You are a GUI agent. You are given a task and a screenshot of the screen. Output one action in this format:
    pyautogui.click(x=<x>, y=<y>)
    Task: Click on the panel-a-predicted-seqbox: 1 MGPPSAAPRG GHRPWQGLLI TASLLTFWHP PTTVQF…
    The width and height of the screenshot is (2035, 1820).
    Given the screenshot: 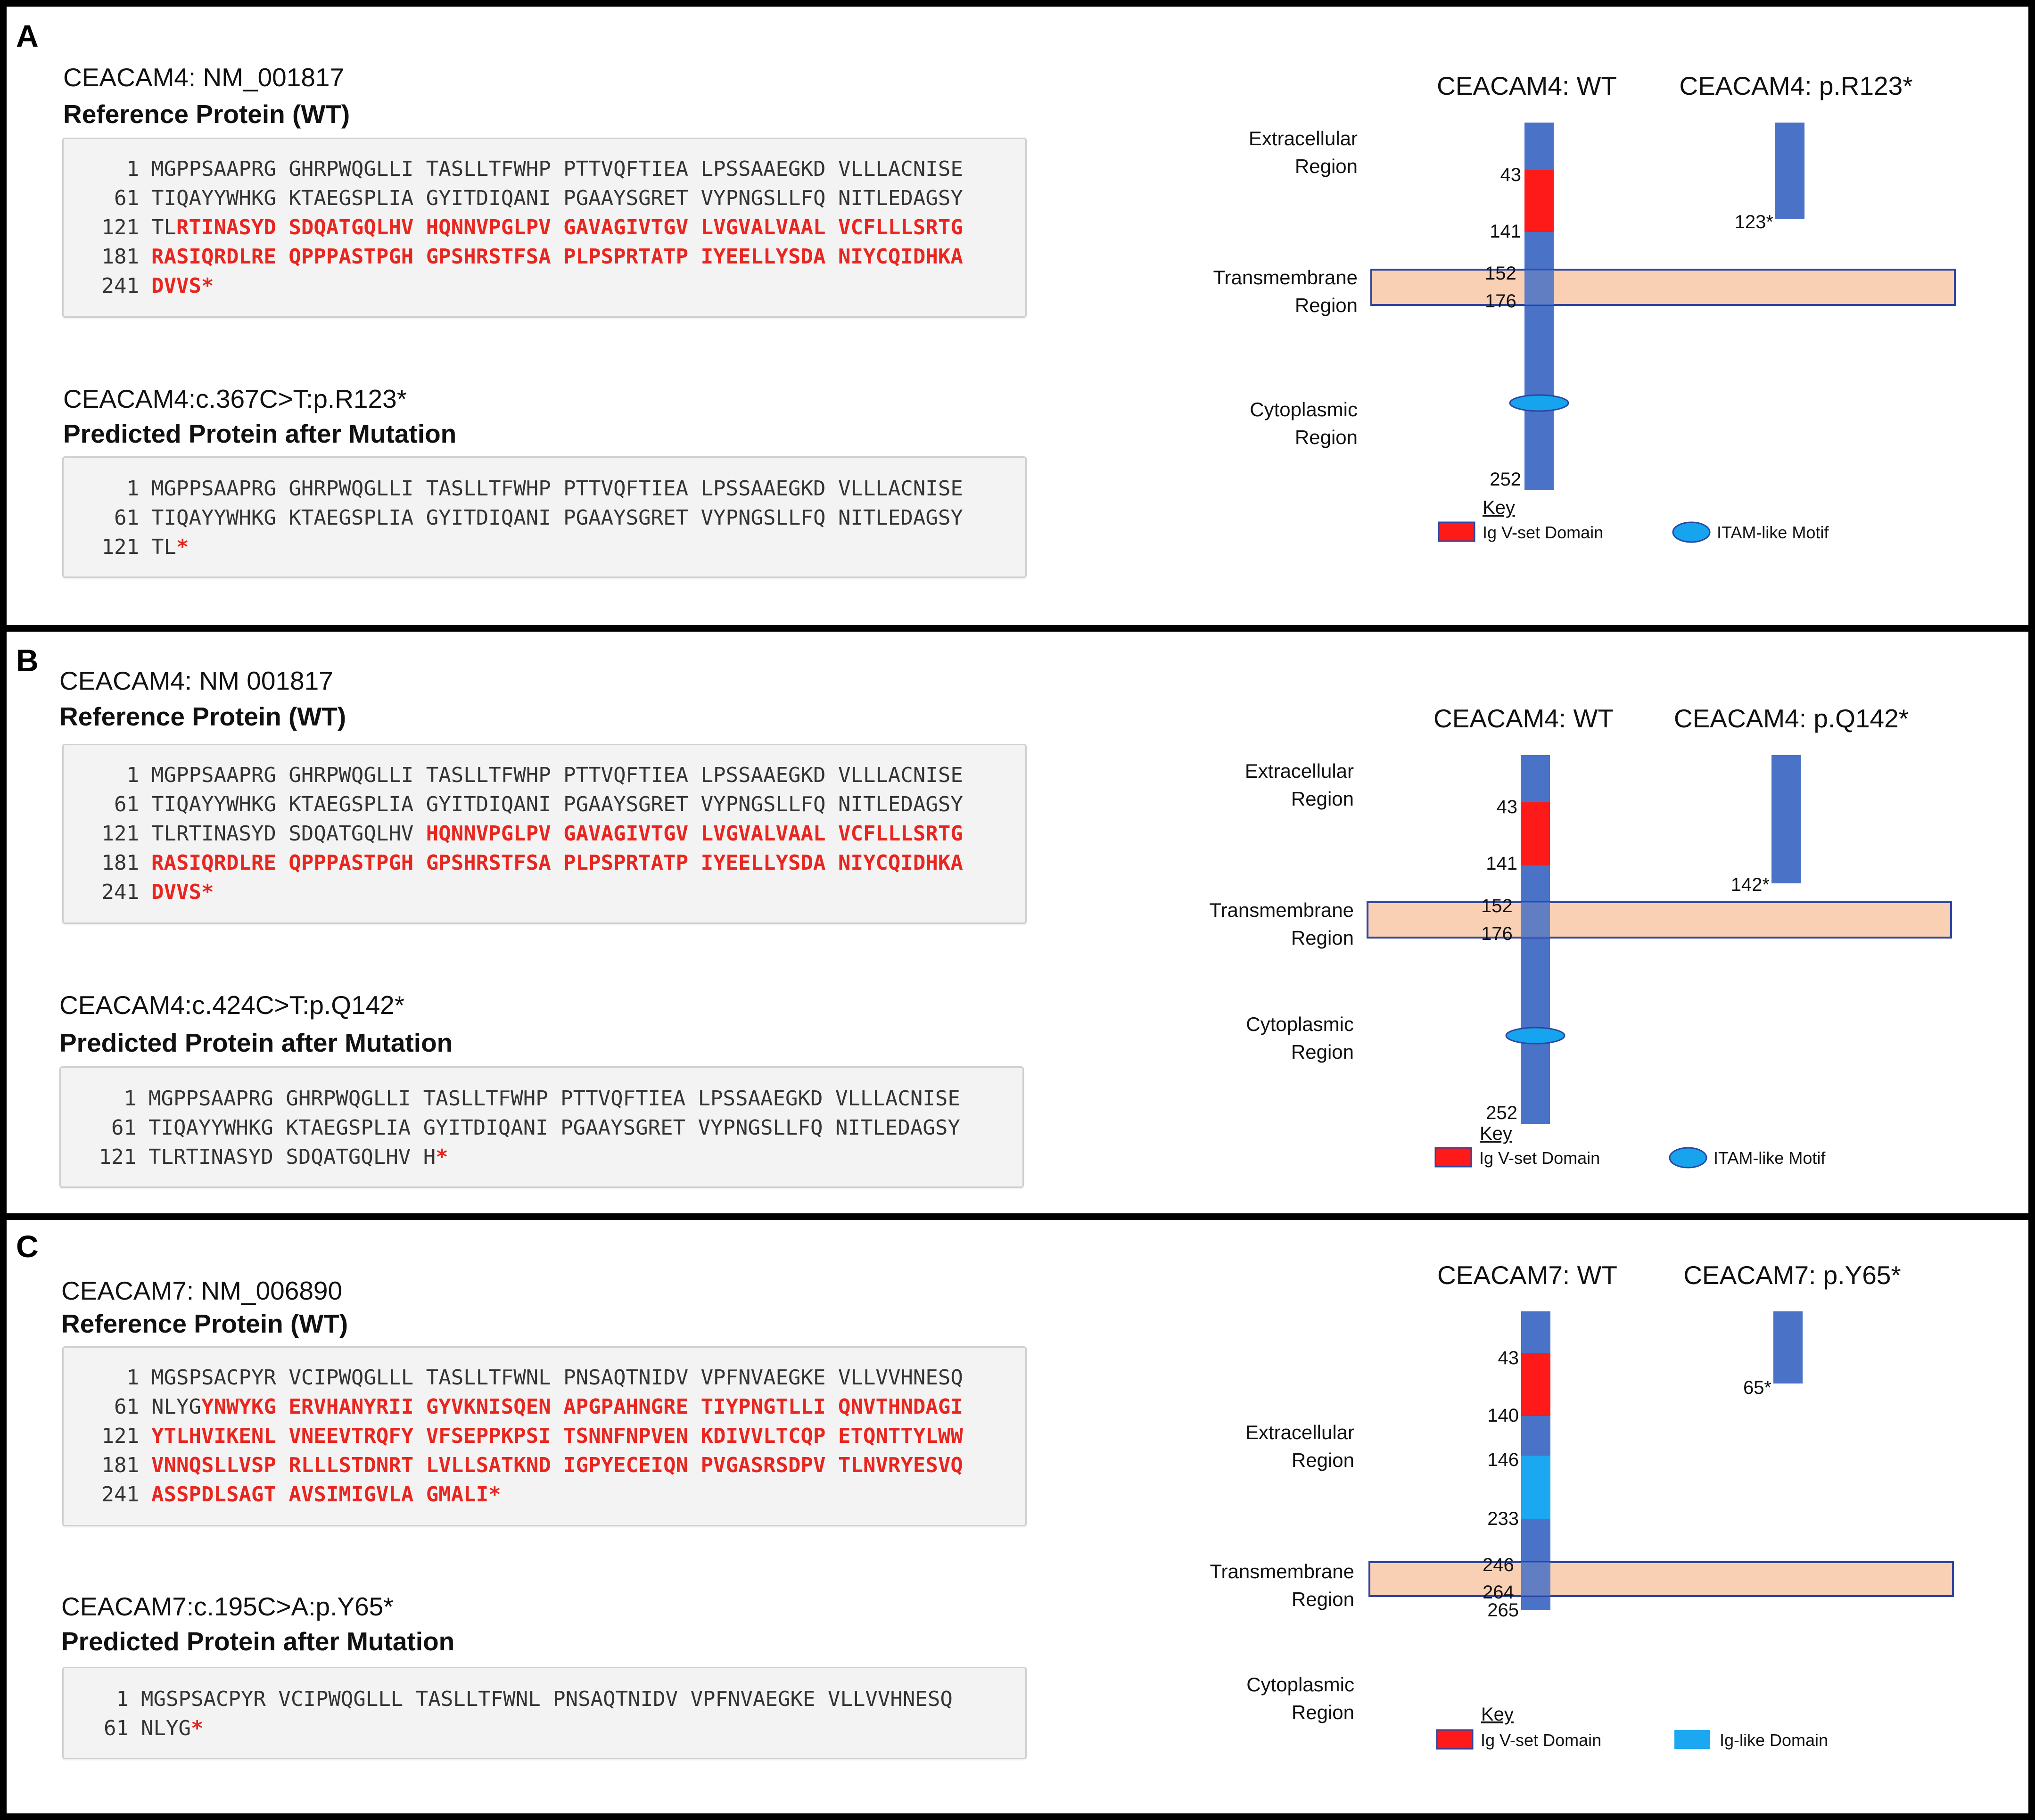 What is the action you would take?
    pyautogui.click(x=544, y=517)
    